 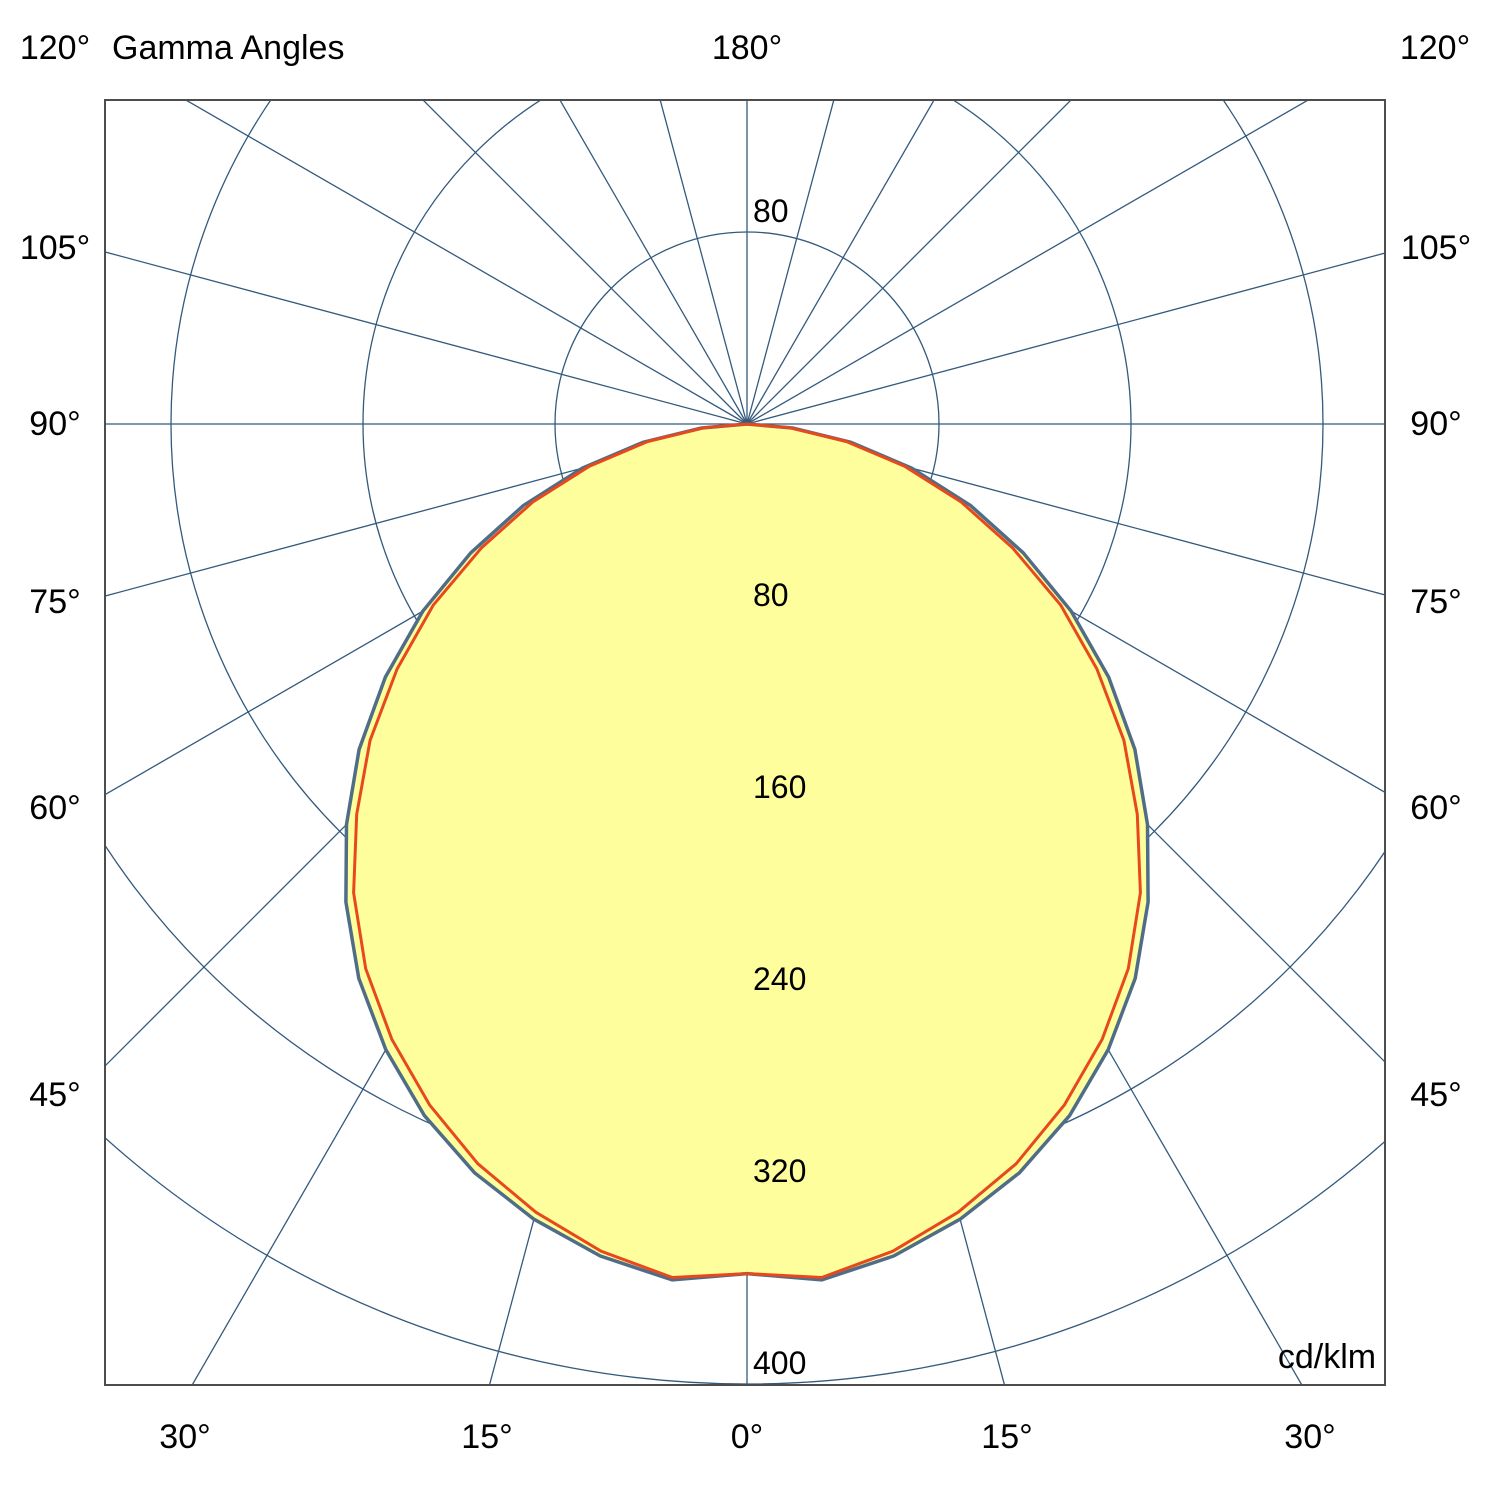 I want to click on angle-label-0-bottom: 0°, so click(x=747, y=1437).